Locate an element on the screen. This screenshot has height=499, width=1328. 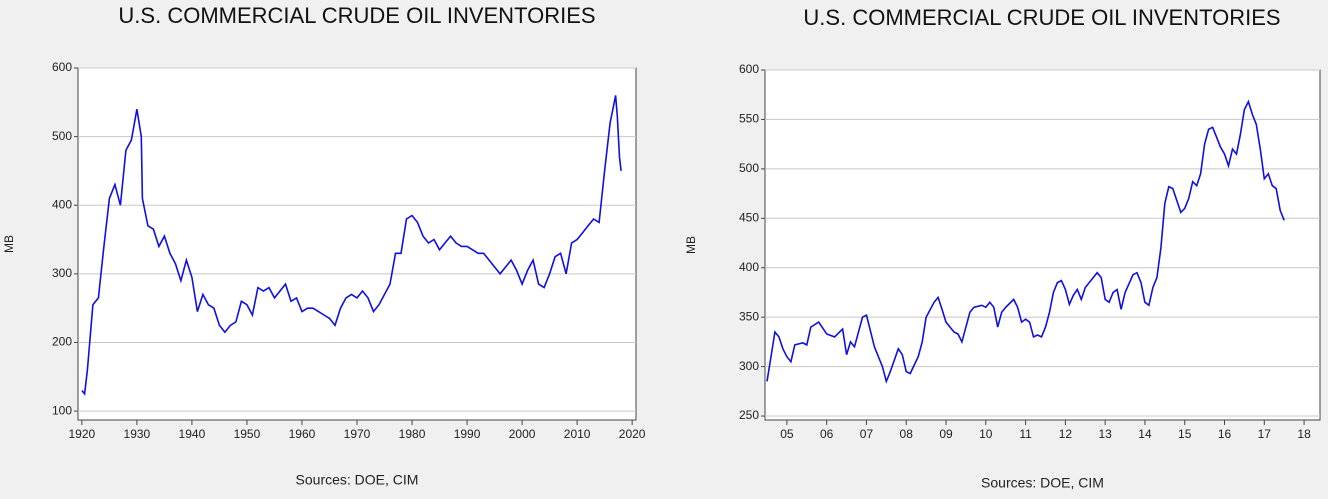
y-tick-label: 100 is located at coordinates (62, 410).